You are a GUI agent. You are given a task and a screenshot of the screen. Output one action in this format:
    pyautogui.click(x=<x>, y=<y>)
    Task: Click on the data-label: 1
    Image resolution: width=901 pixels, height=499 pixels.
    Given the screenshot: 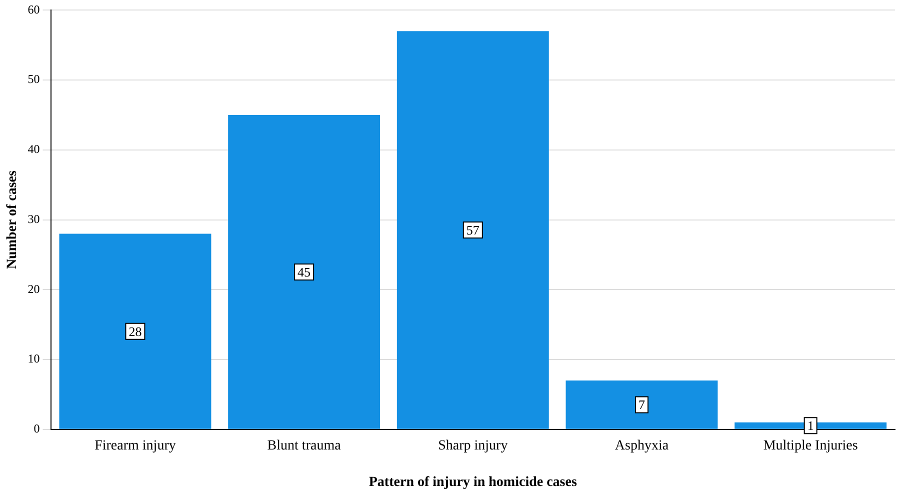 What is the action you would take?
    pyautogui.click(x=810, y=426)
    